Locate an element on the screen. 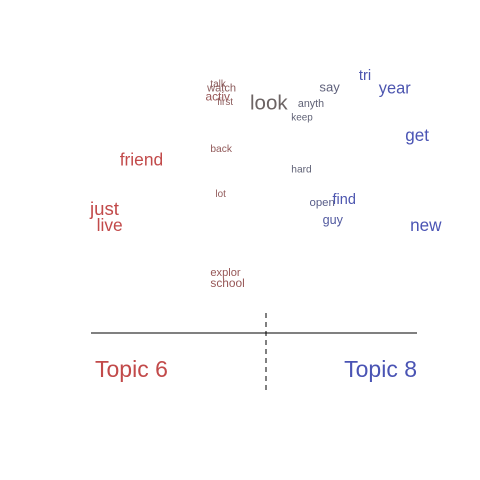 This screenshot has width=480, height=480. word-keep: keep is located at coordinates (302, 118).